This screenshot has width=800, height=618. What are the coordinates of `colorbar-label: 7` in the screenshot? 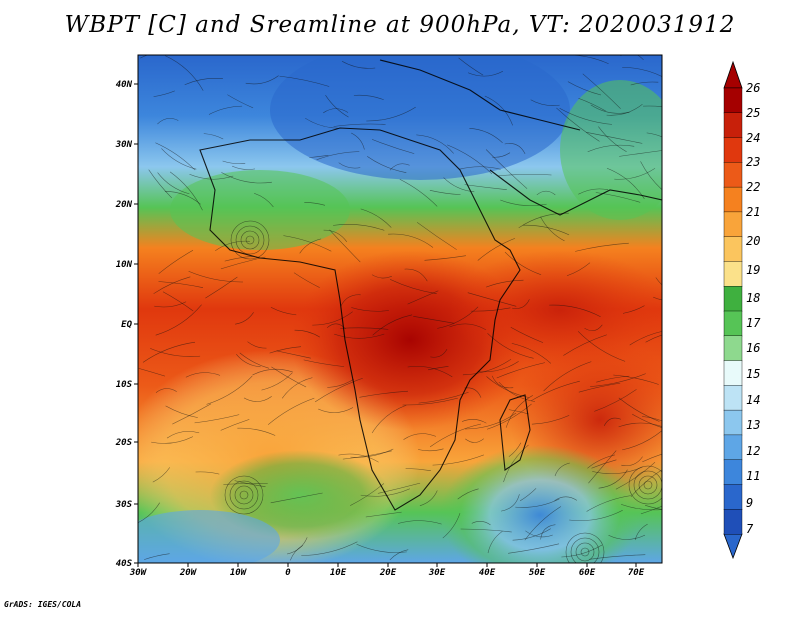 It's located at (750, 529).